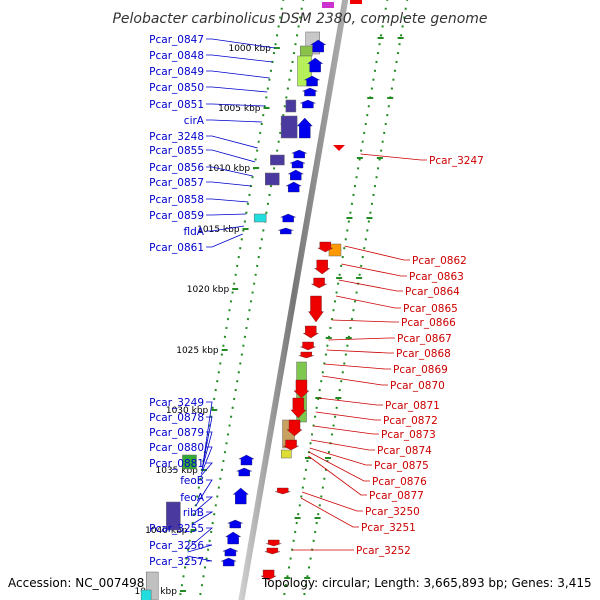 The height and width of the screenshot is (600, 600). Describe the element at coordinates (383, 551) in the screenshot. I see `gene-label-pcar-3252: Pcar_3252` at that location.